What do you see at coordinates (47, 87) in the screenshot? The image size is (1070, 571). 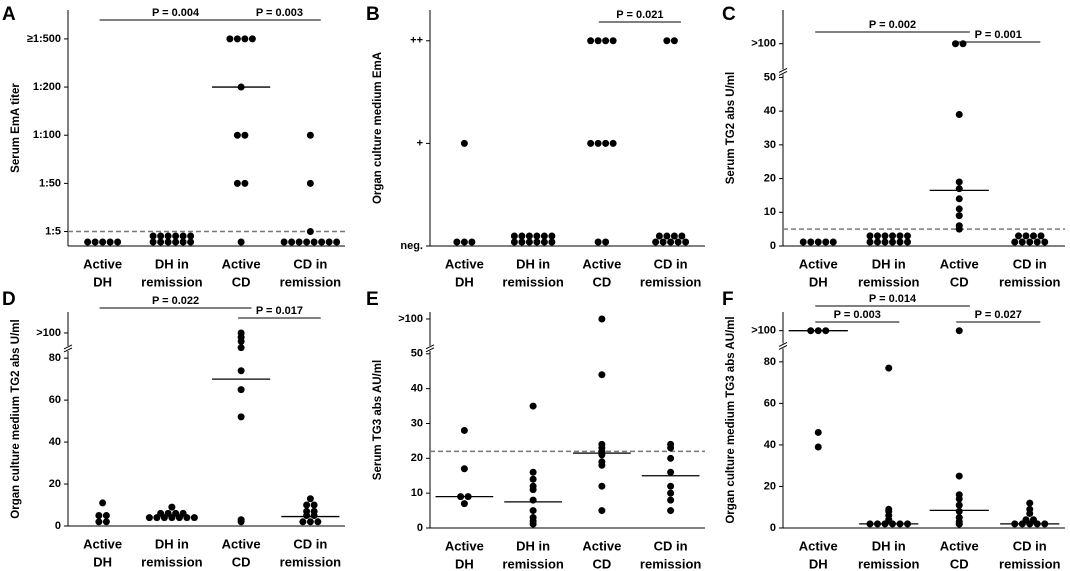 I see `y-tick-label: 1:200` at bounding box center [47, 87].